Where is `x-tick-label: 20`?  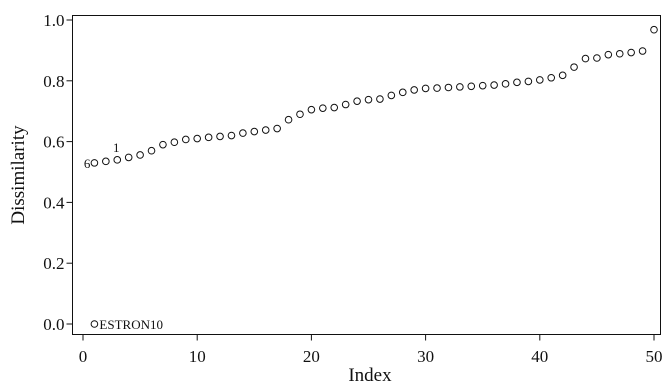
x-tick-label: 20 is located at coordinates (311, 356).